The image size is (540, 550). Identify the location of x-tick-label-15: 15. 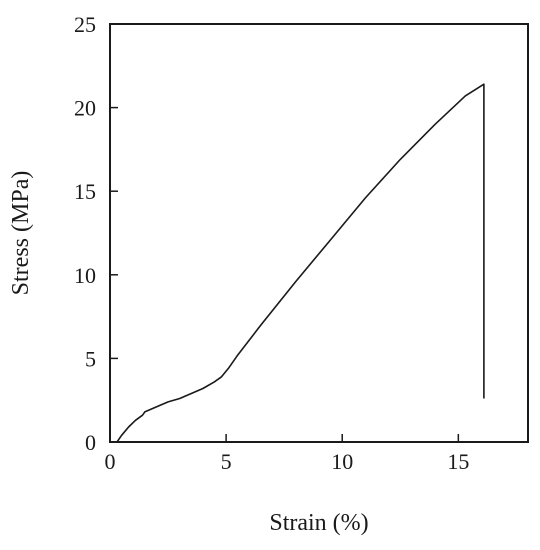
(458, 461).